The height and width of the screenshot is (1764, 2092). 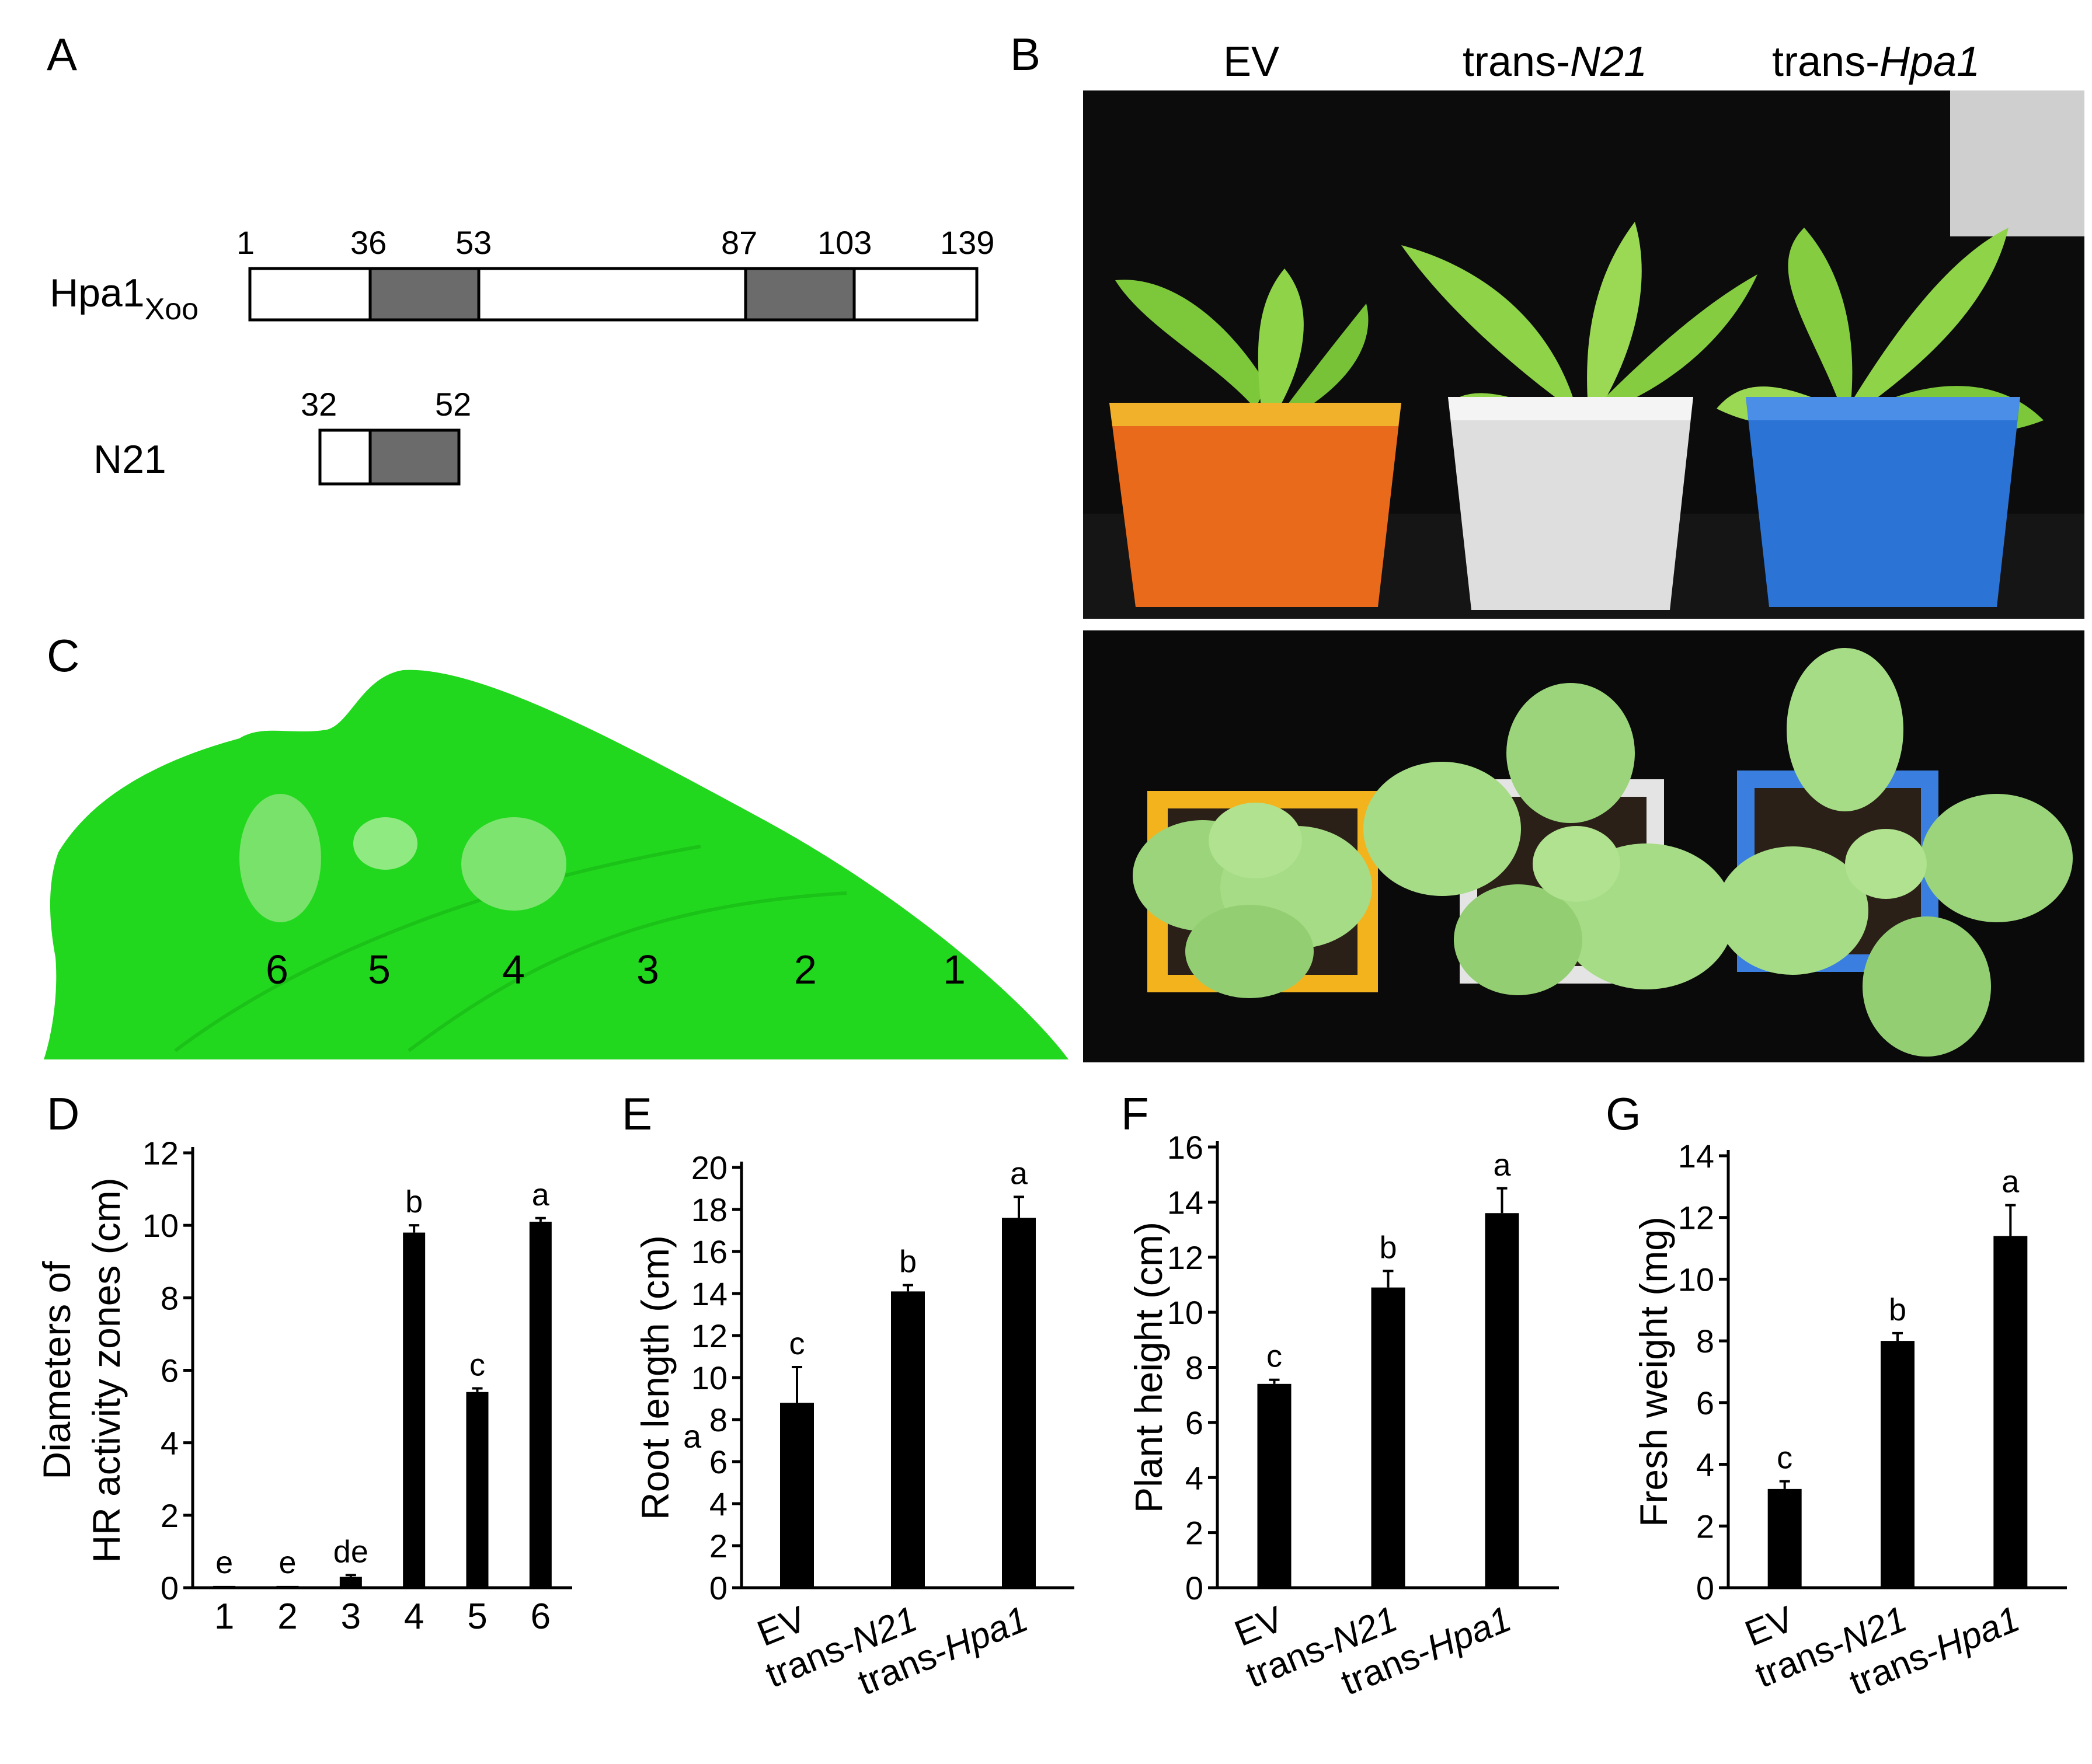 I want to click on y-tick-label: 16, so click(x=1185, y=1147).